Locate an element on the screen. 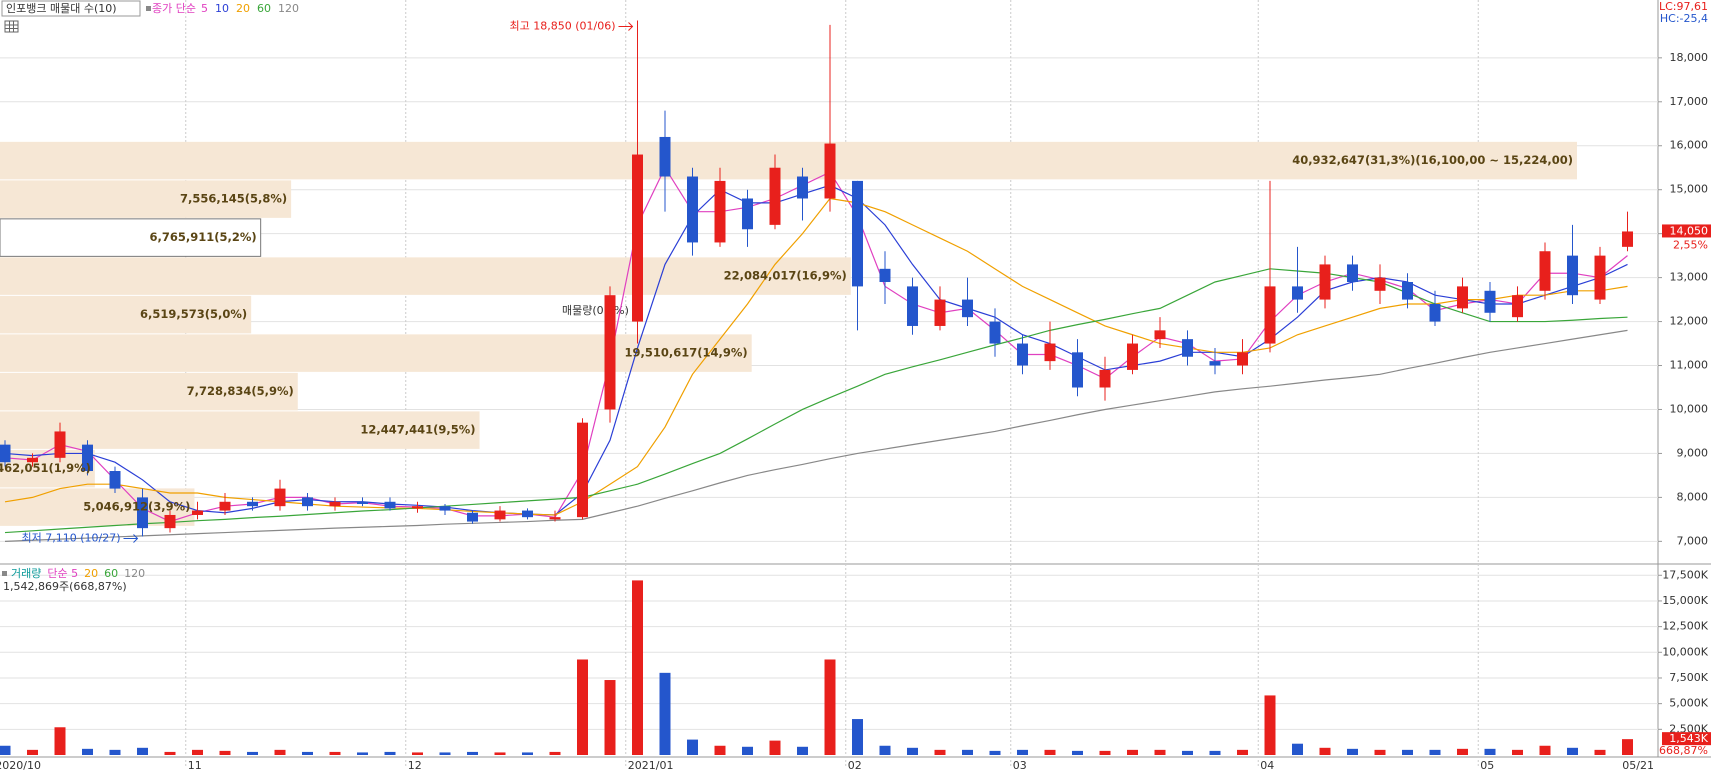  profile-label: 6,765,911(5,2%) is located at coordinates (203, 237).